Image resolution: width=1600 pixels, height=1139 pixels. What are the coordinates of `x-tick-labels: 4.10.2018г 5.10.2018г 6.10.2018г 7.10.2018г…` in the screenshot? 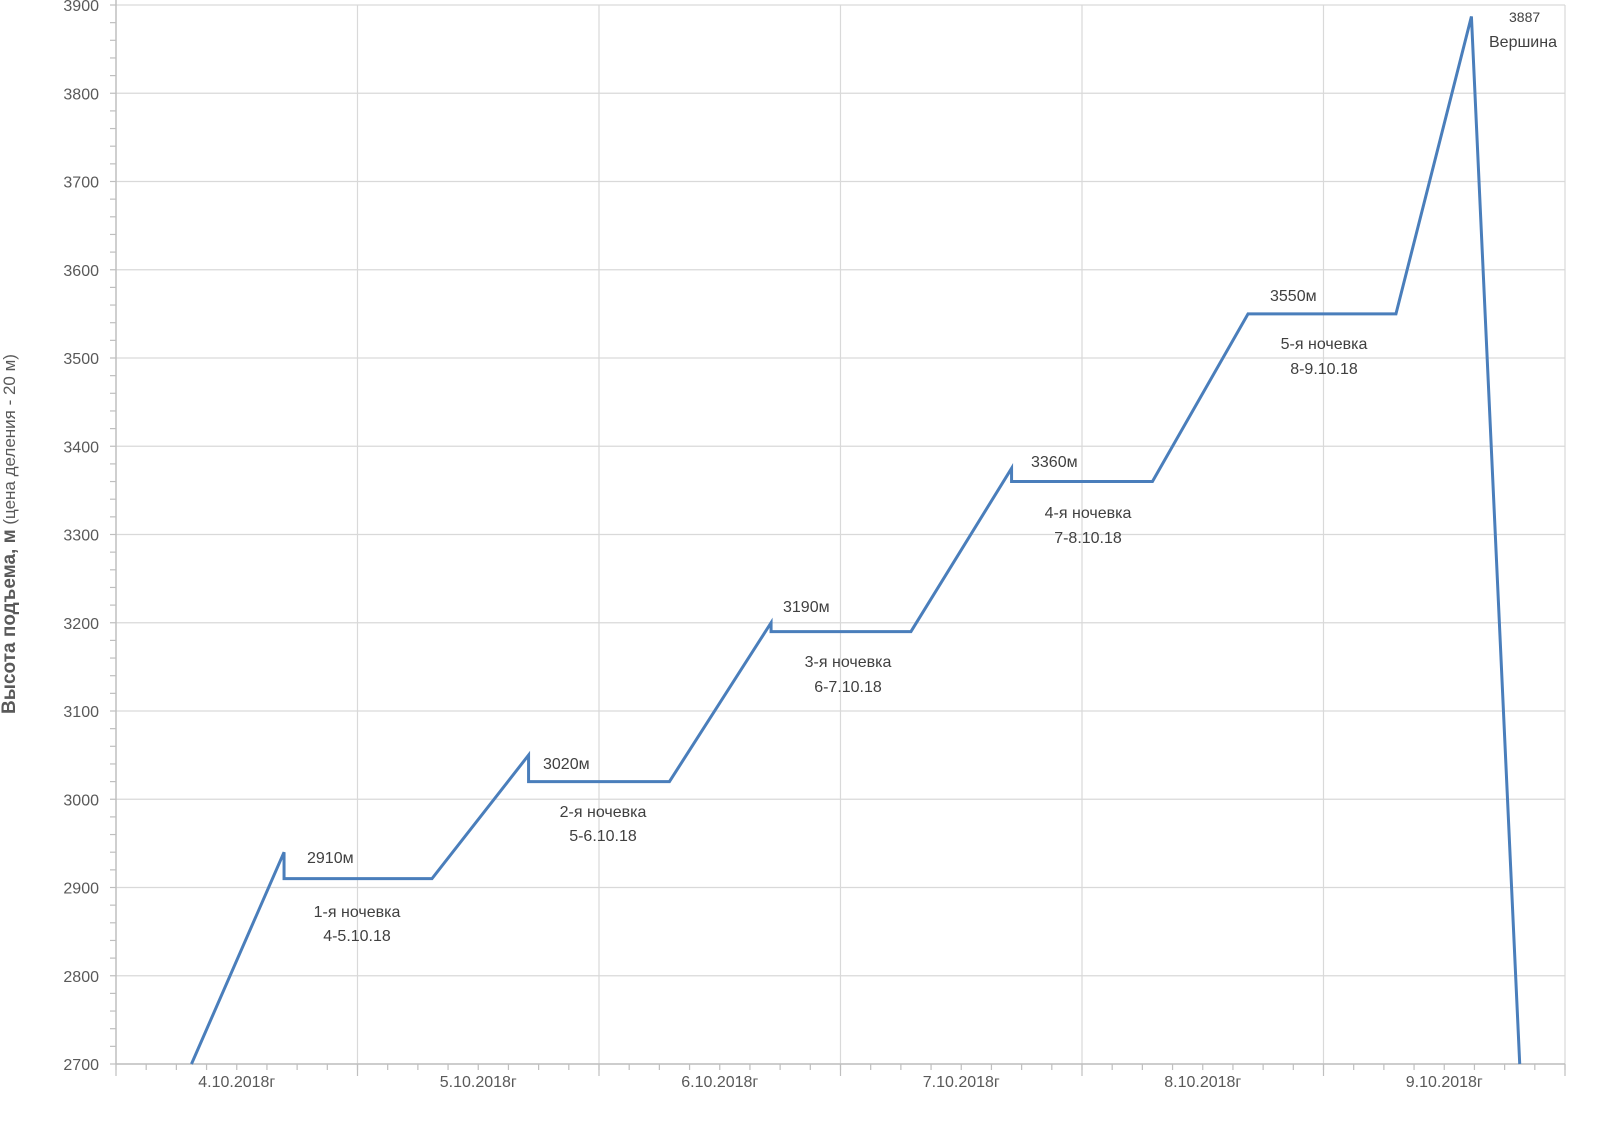 It's located at (840, 1082).